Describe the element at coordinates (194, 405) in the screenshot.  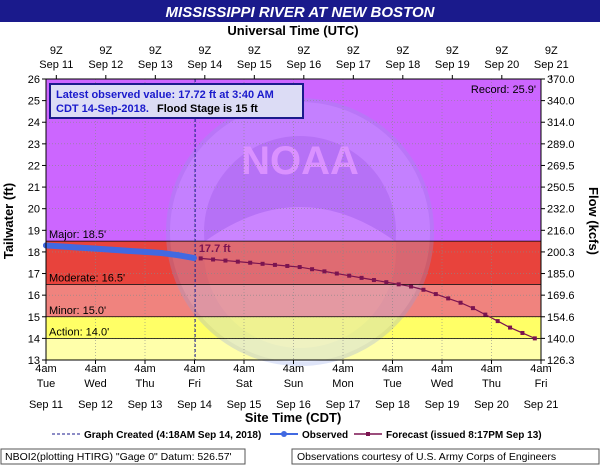
I see `x-tick-date: Sep 14` at that location.